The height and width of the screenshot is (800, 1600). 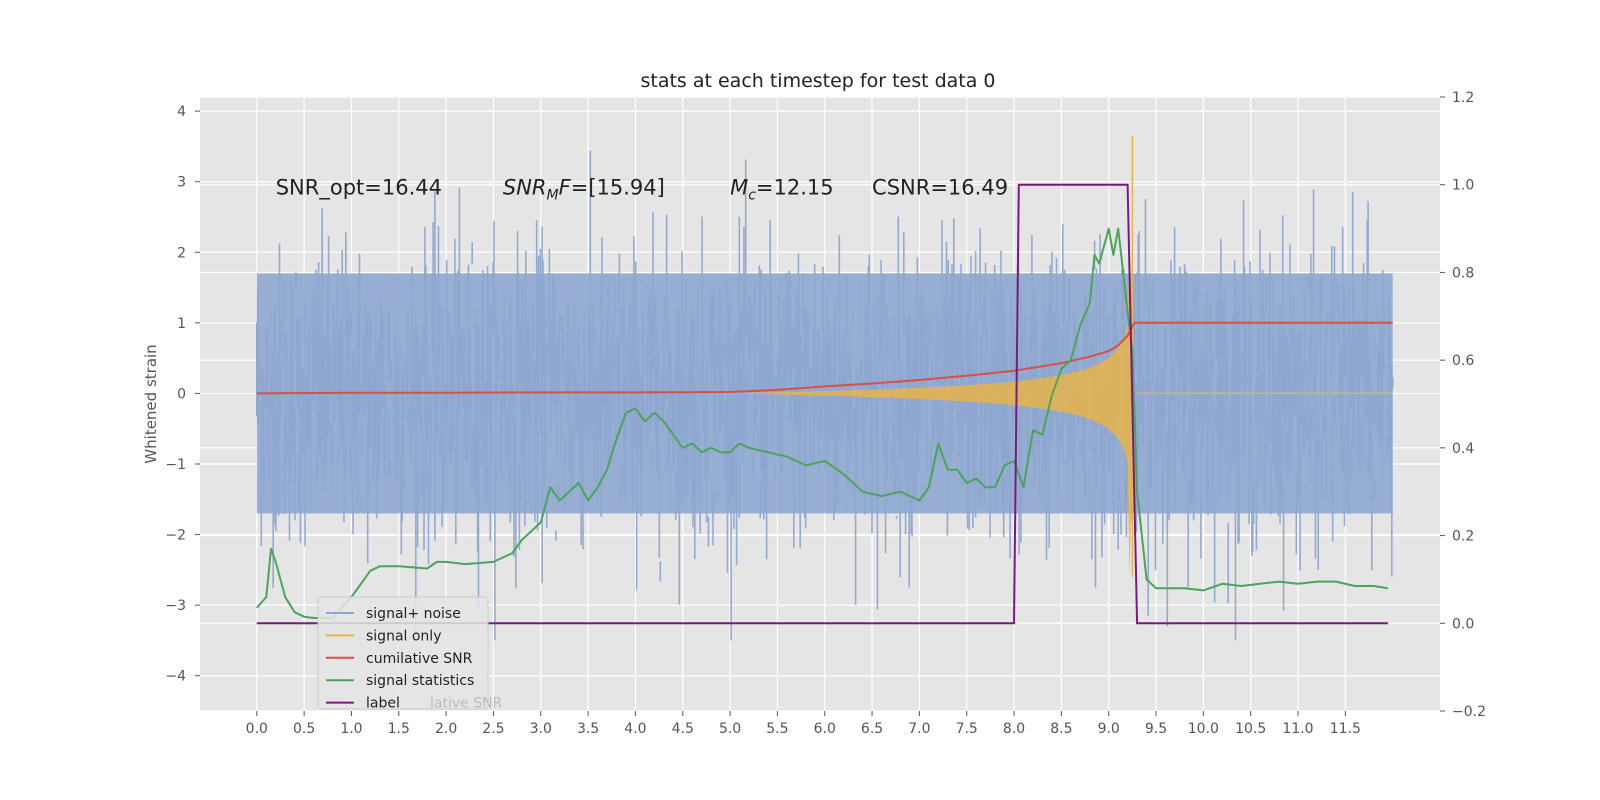 I want to click on y-tick-label: 3, so click(x=181, y=183).